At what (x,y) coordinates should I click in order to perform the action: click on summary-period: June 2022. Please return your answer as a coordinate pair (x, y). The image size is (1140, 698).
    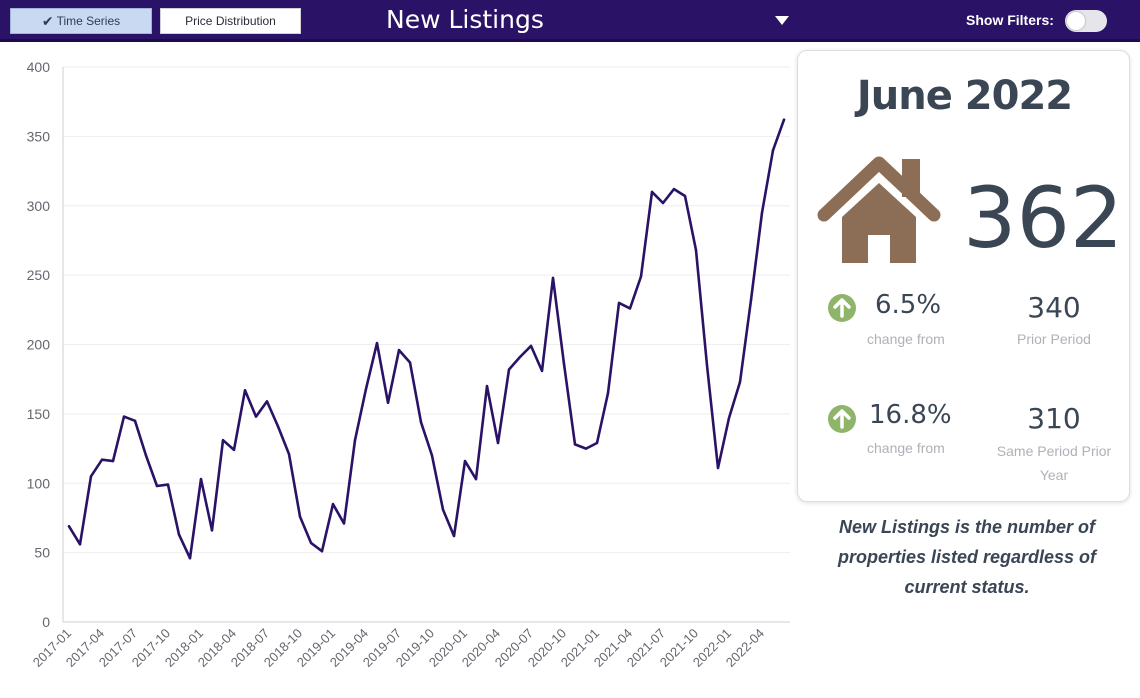
    Looking at the image, I should click on (964, 96).